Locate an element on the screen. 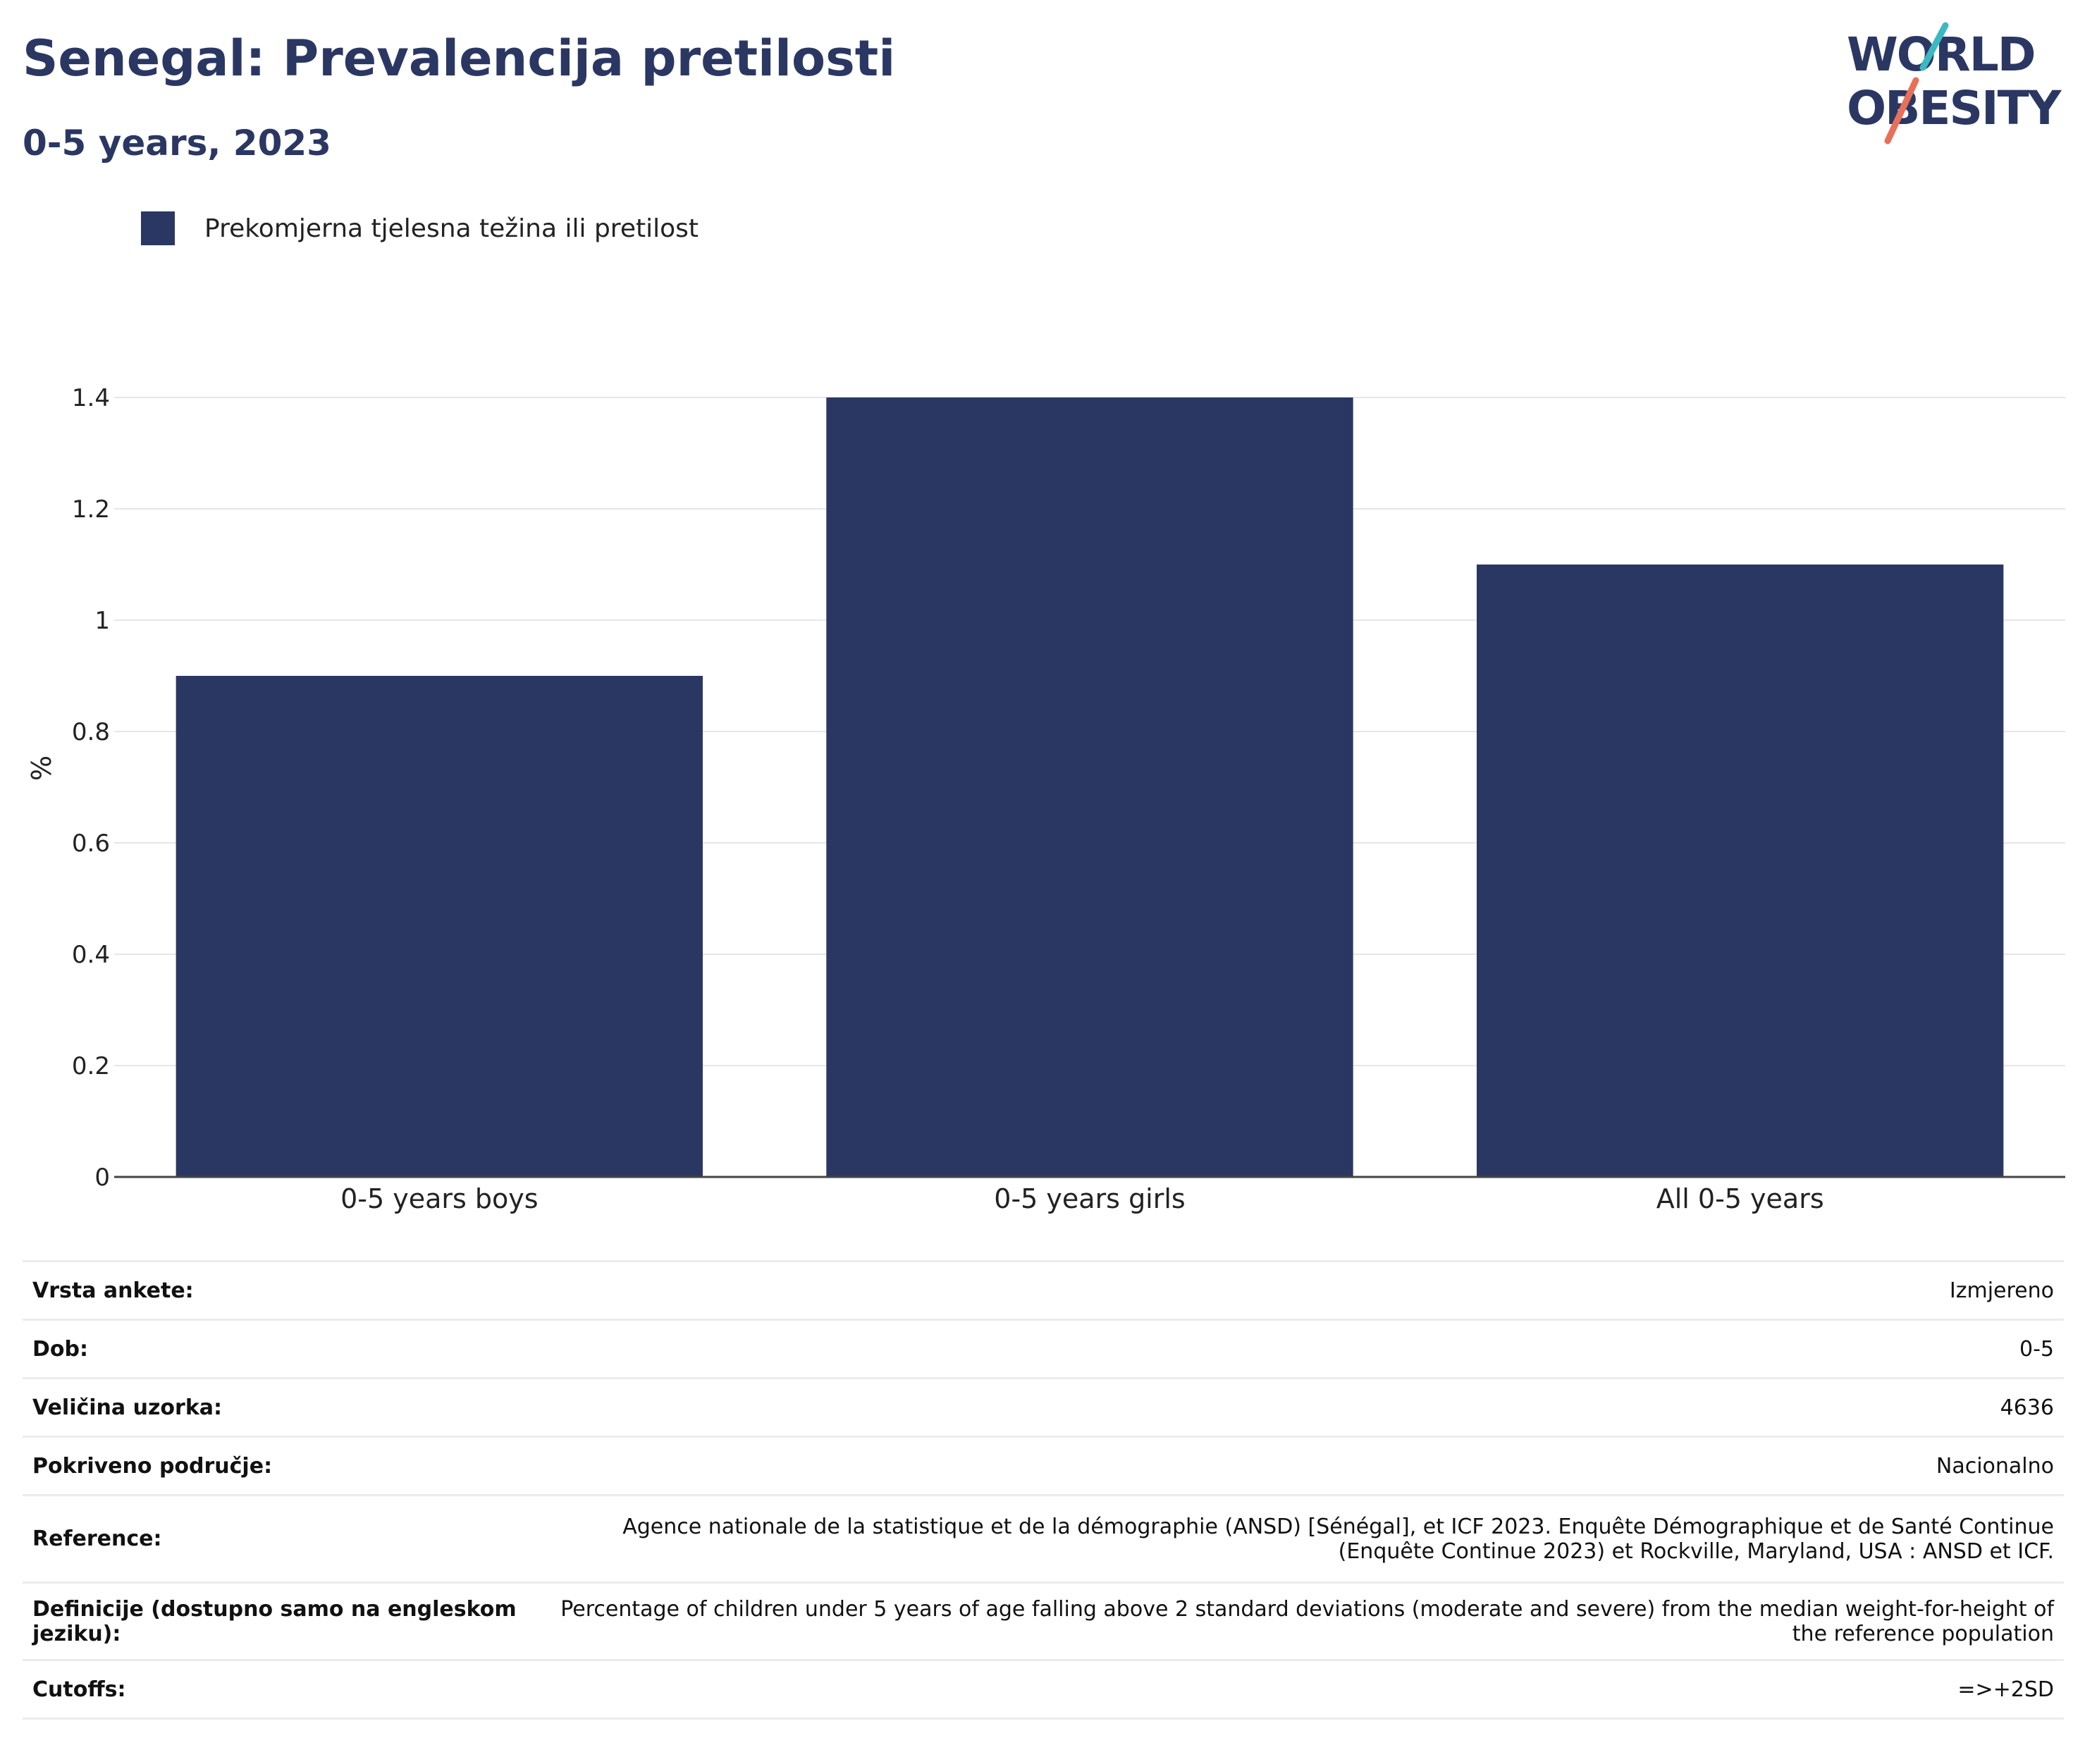  logo-slash-coral is located at coordinates (1901, 110).